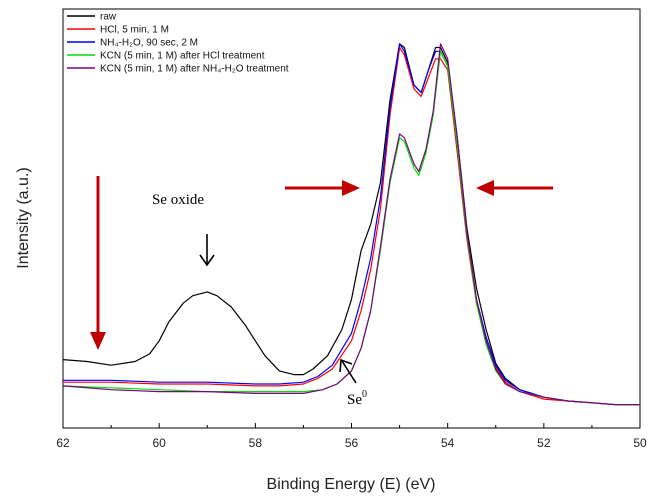 This screenshot has width=649, height=496. What do you see at coordinates (352, 443) in the screenshot?
I see `x-tick-label-56: 56` at bounding box center [352, 443].